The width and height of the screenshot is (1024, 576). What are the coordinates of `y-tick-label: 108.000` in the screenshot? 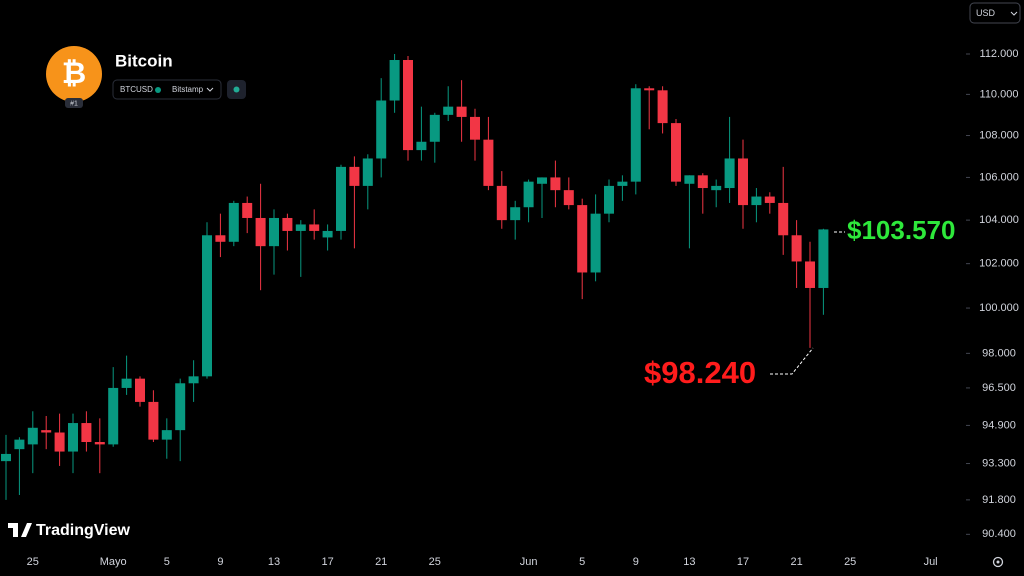 It's located at (999, 135).